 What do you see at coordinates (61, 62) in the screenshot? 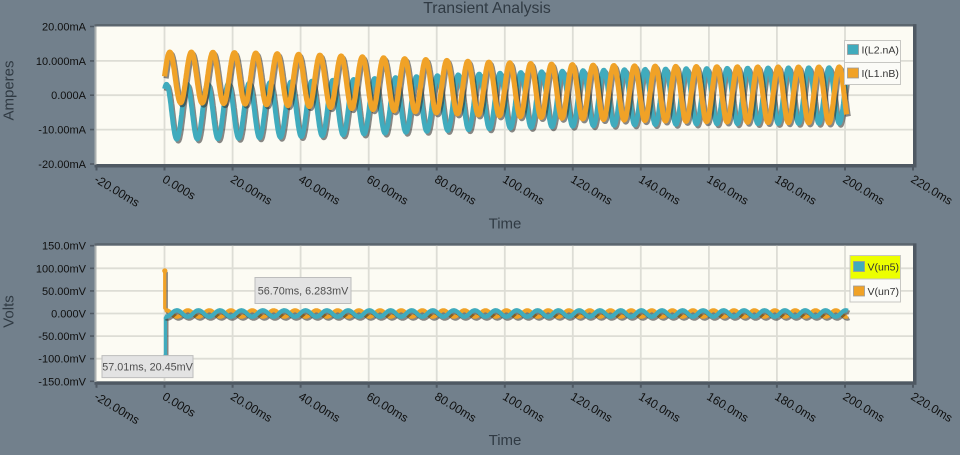
I see `svg-text: 10.000mA` at bounding box center [61, 62].